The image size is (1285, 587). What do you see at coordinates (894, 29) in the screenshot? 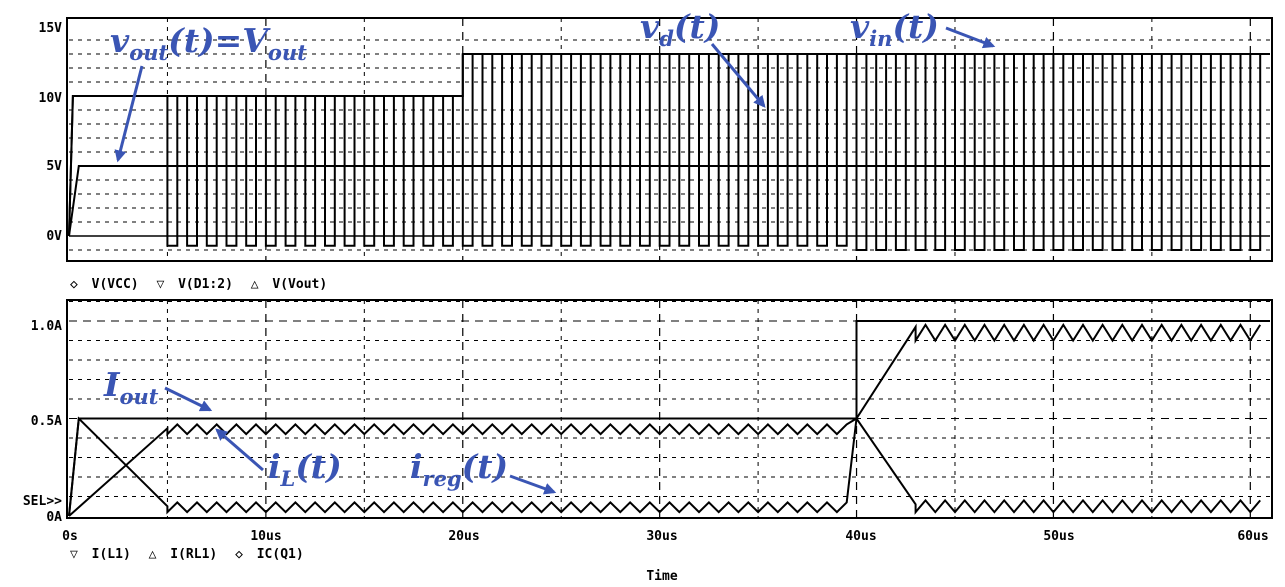
I see `svg-text: vin(t)` at bounding box center [894, 29].